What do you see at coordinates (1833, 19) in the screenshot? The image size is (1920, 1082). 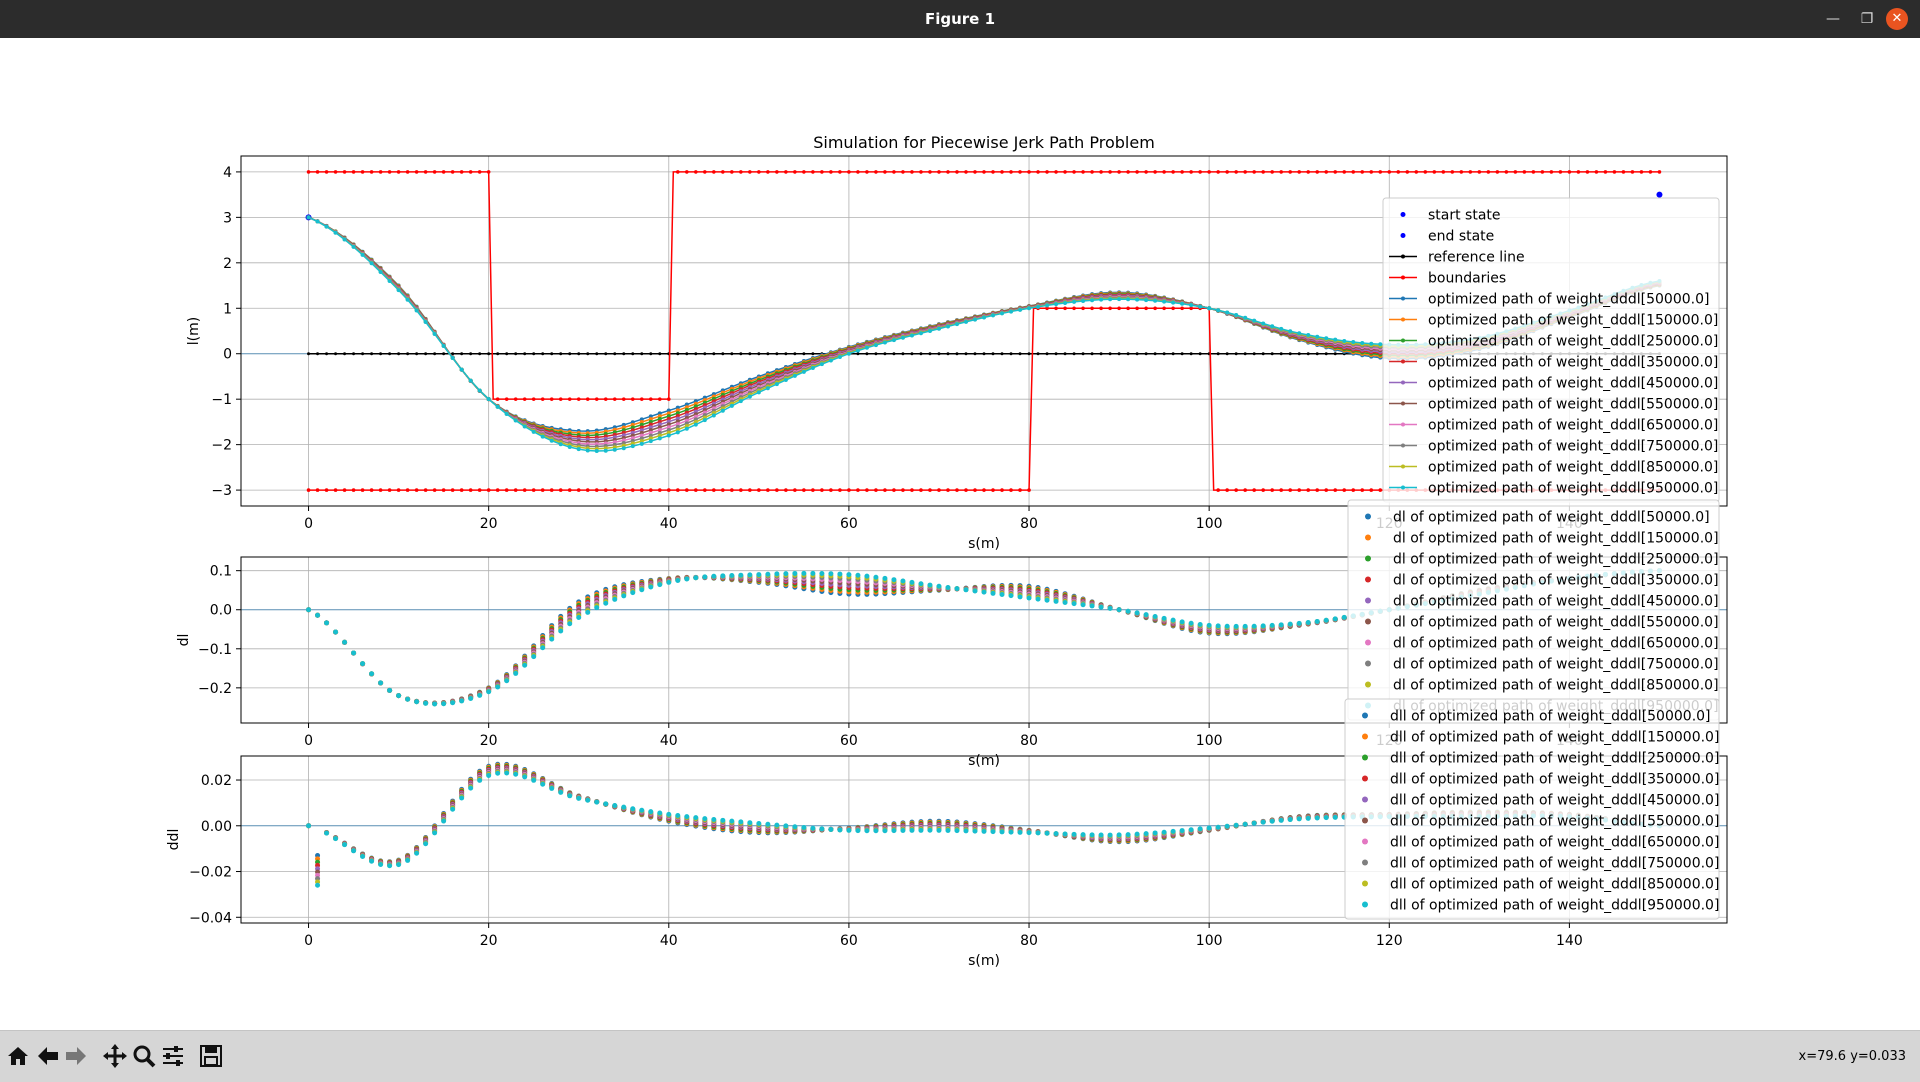 I see `minimize-button: —` at bounding box center [1833, 19].